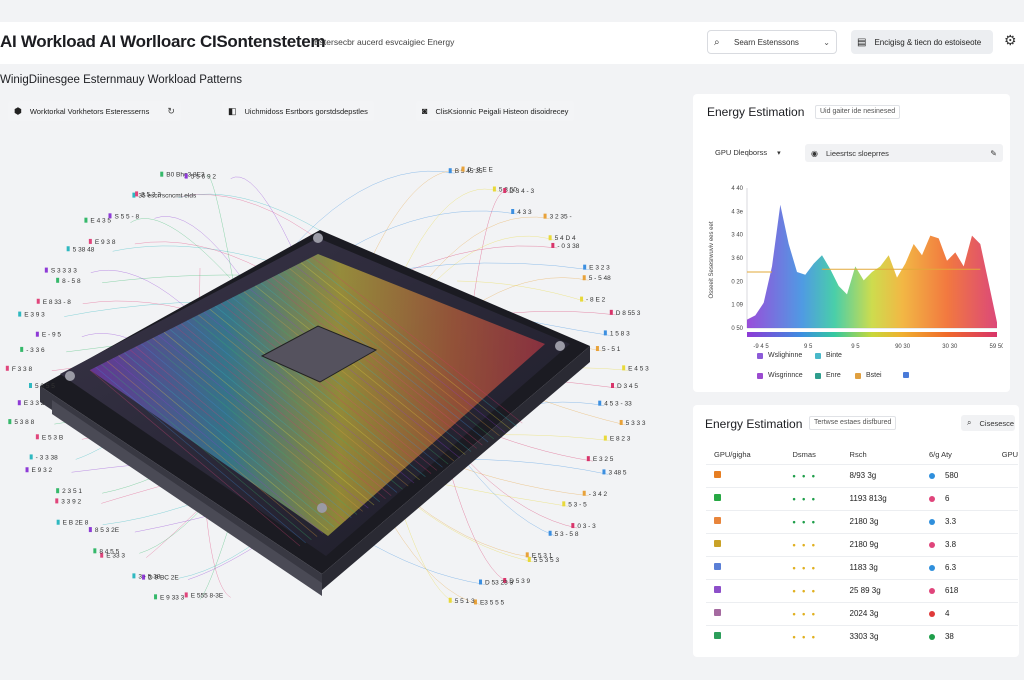 The width and height of the screenshot is (1024, 680). I want to click on legend-item: Wisgrinnce, so click(780, 375).